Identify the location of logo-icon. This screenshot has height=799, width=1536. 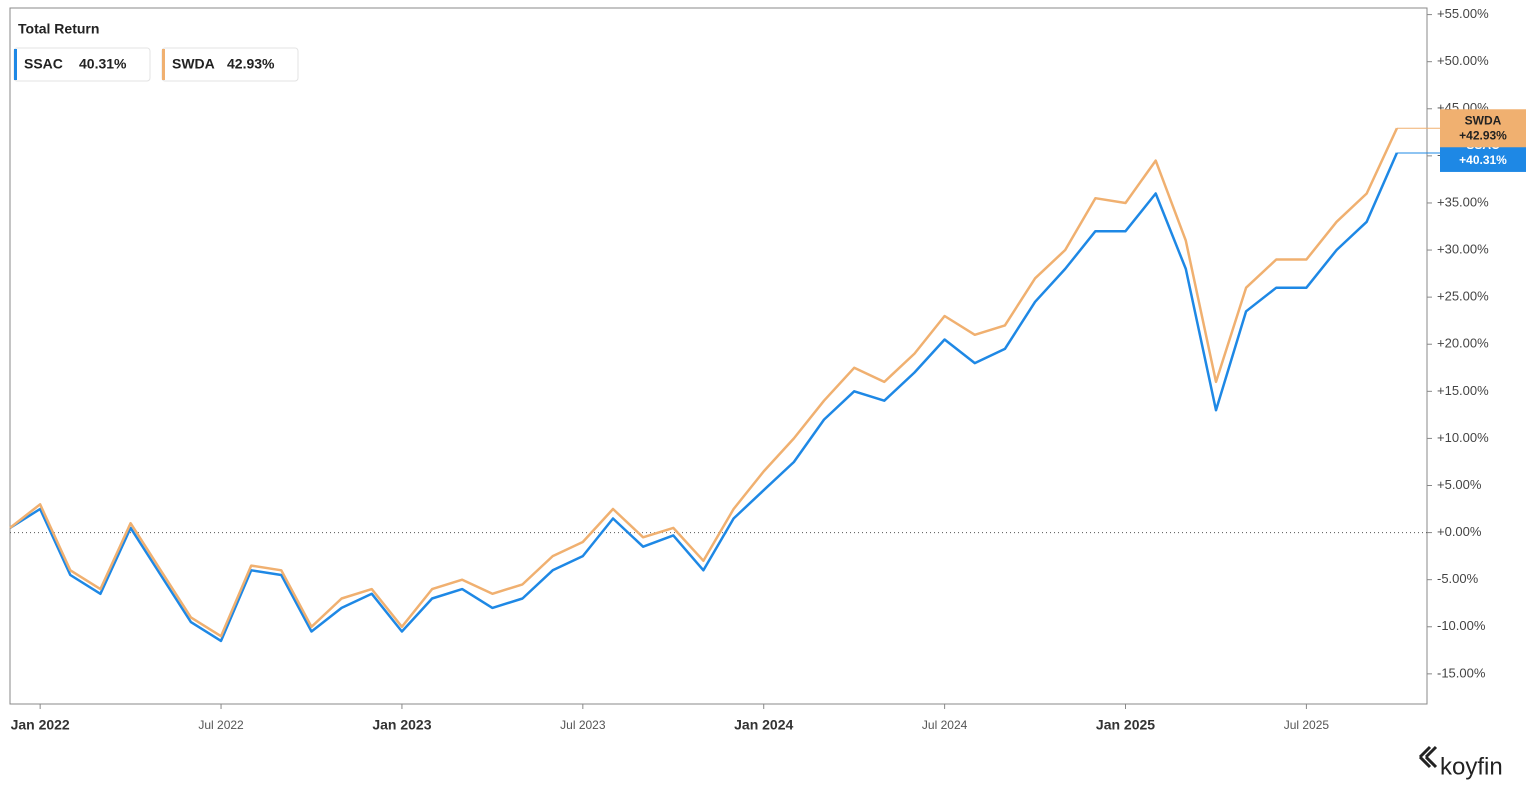
(1428, 757).